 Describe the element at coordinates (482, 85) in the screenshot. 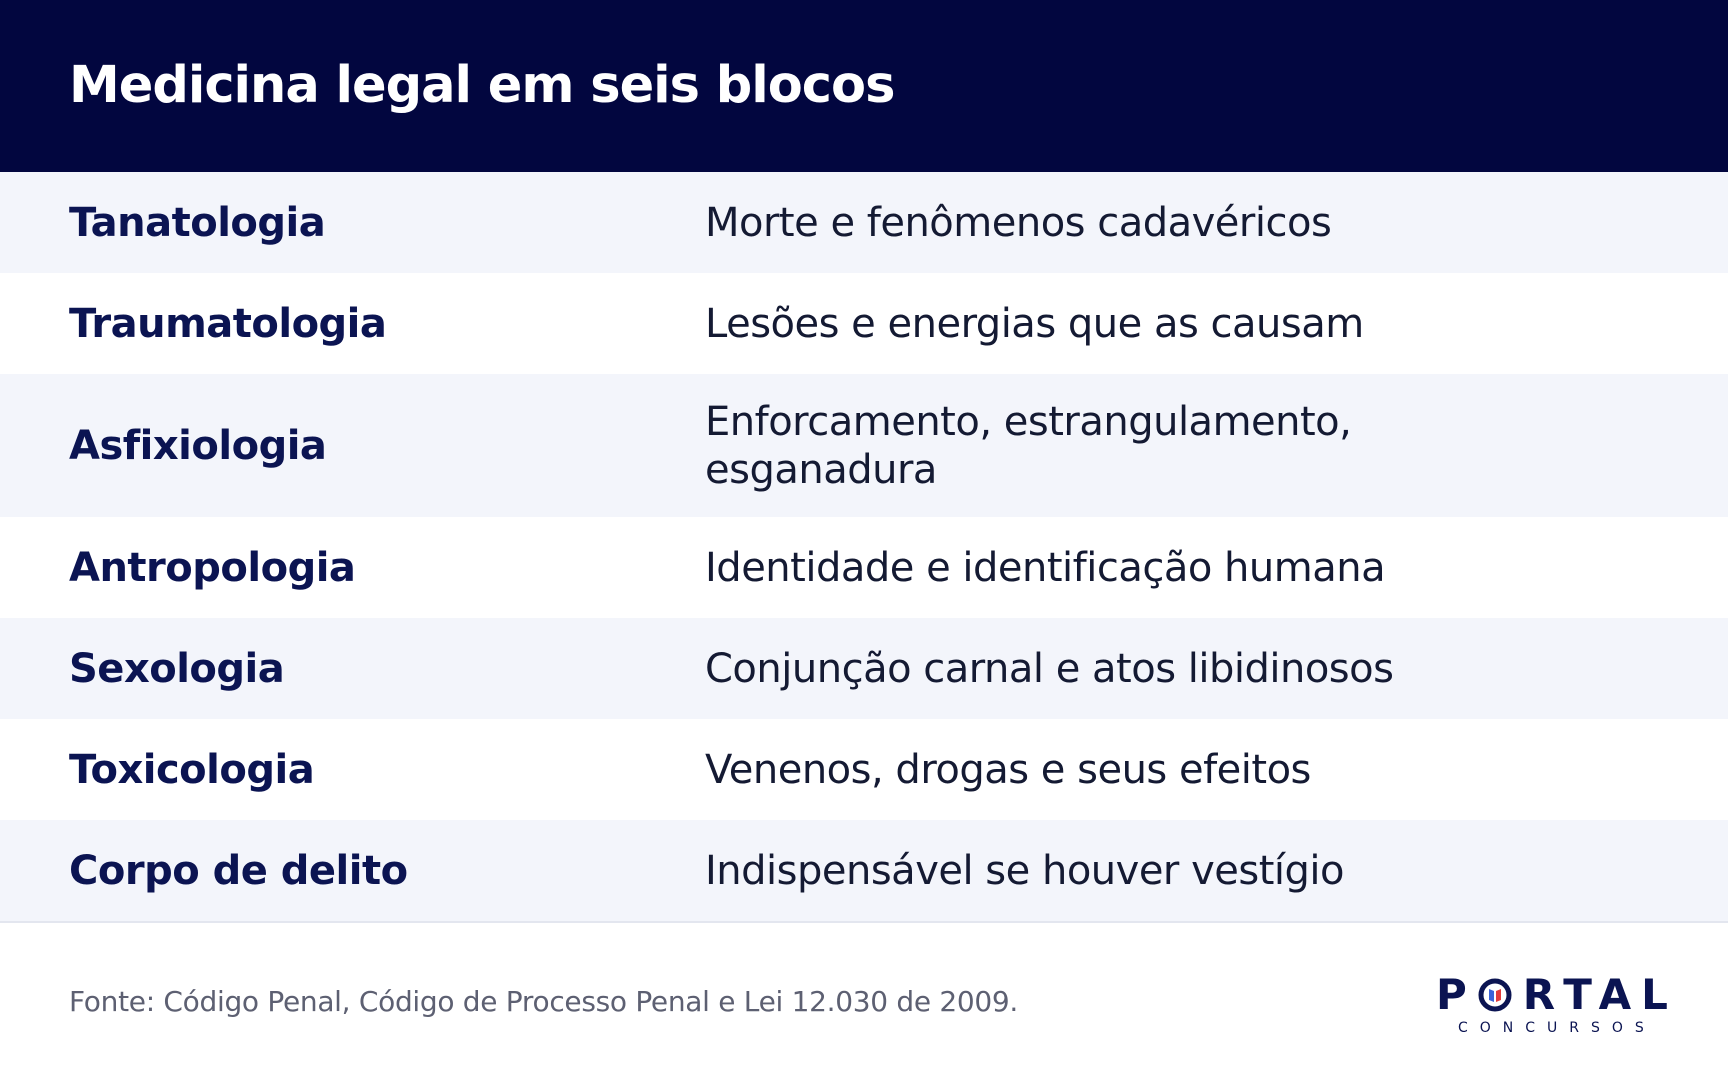

I see `page-title: Medicina legal em seis blocos` at that location.